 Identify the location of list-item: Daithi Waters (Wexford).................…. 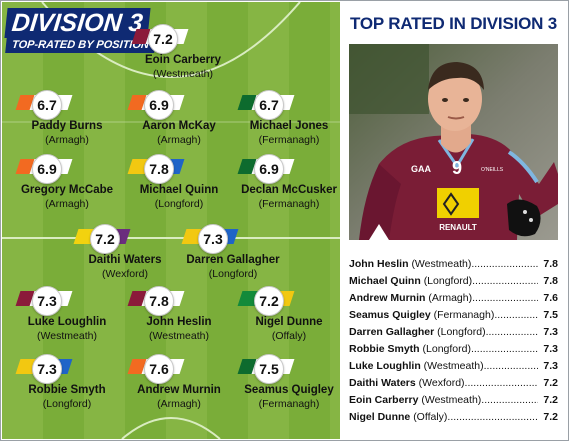
(453, 383).